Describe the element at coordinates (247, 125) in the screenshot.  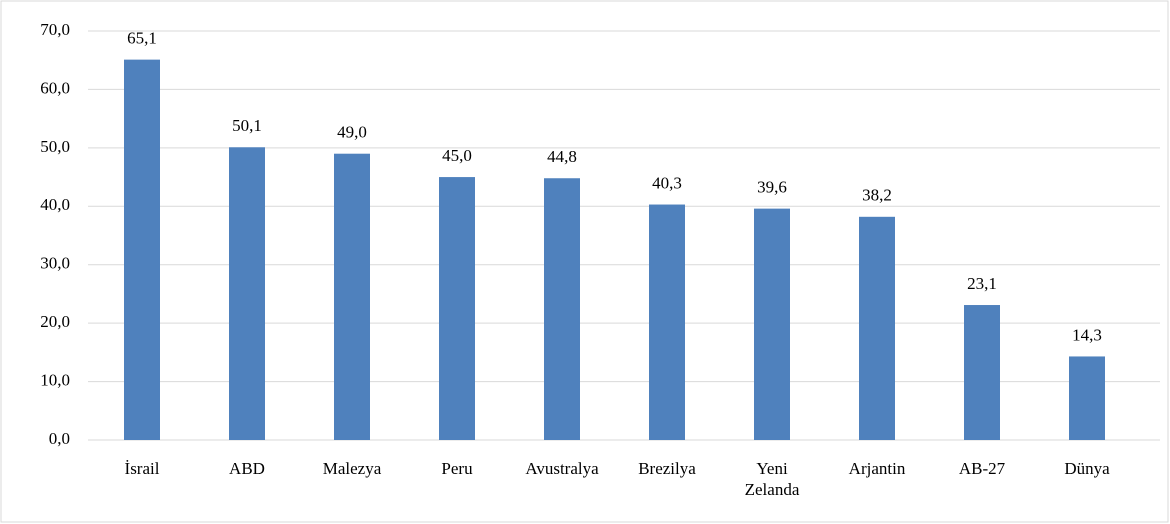
I see `data-label: 50,1` at that location.